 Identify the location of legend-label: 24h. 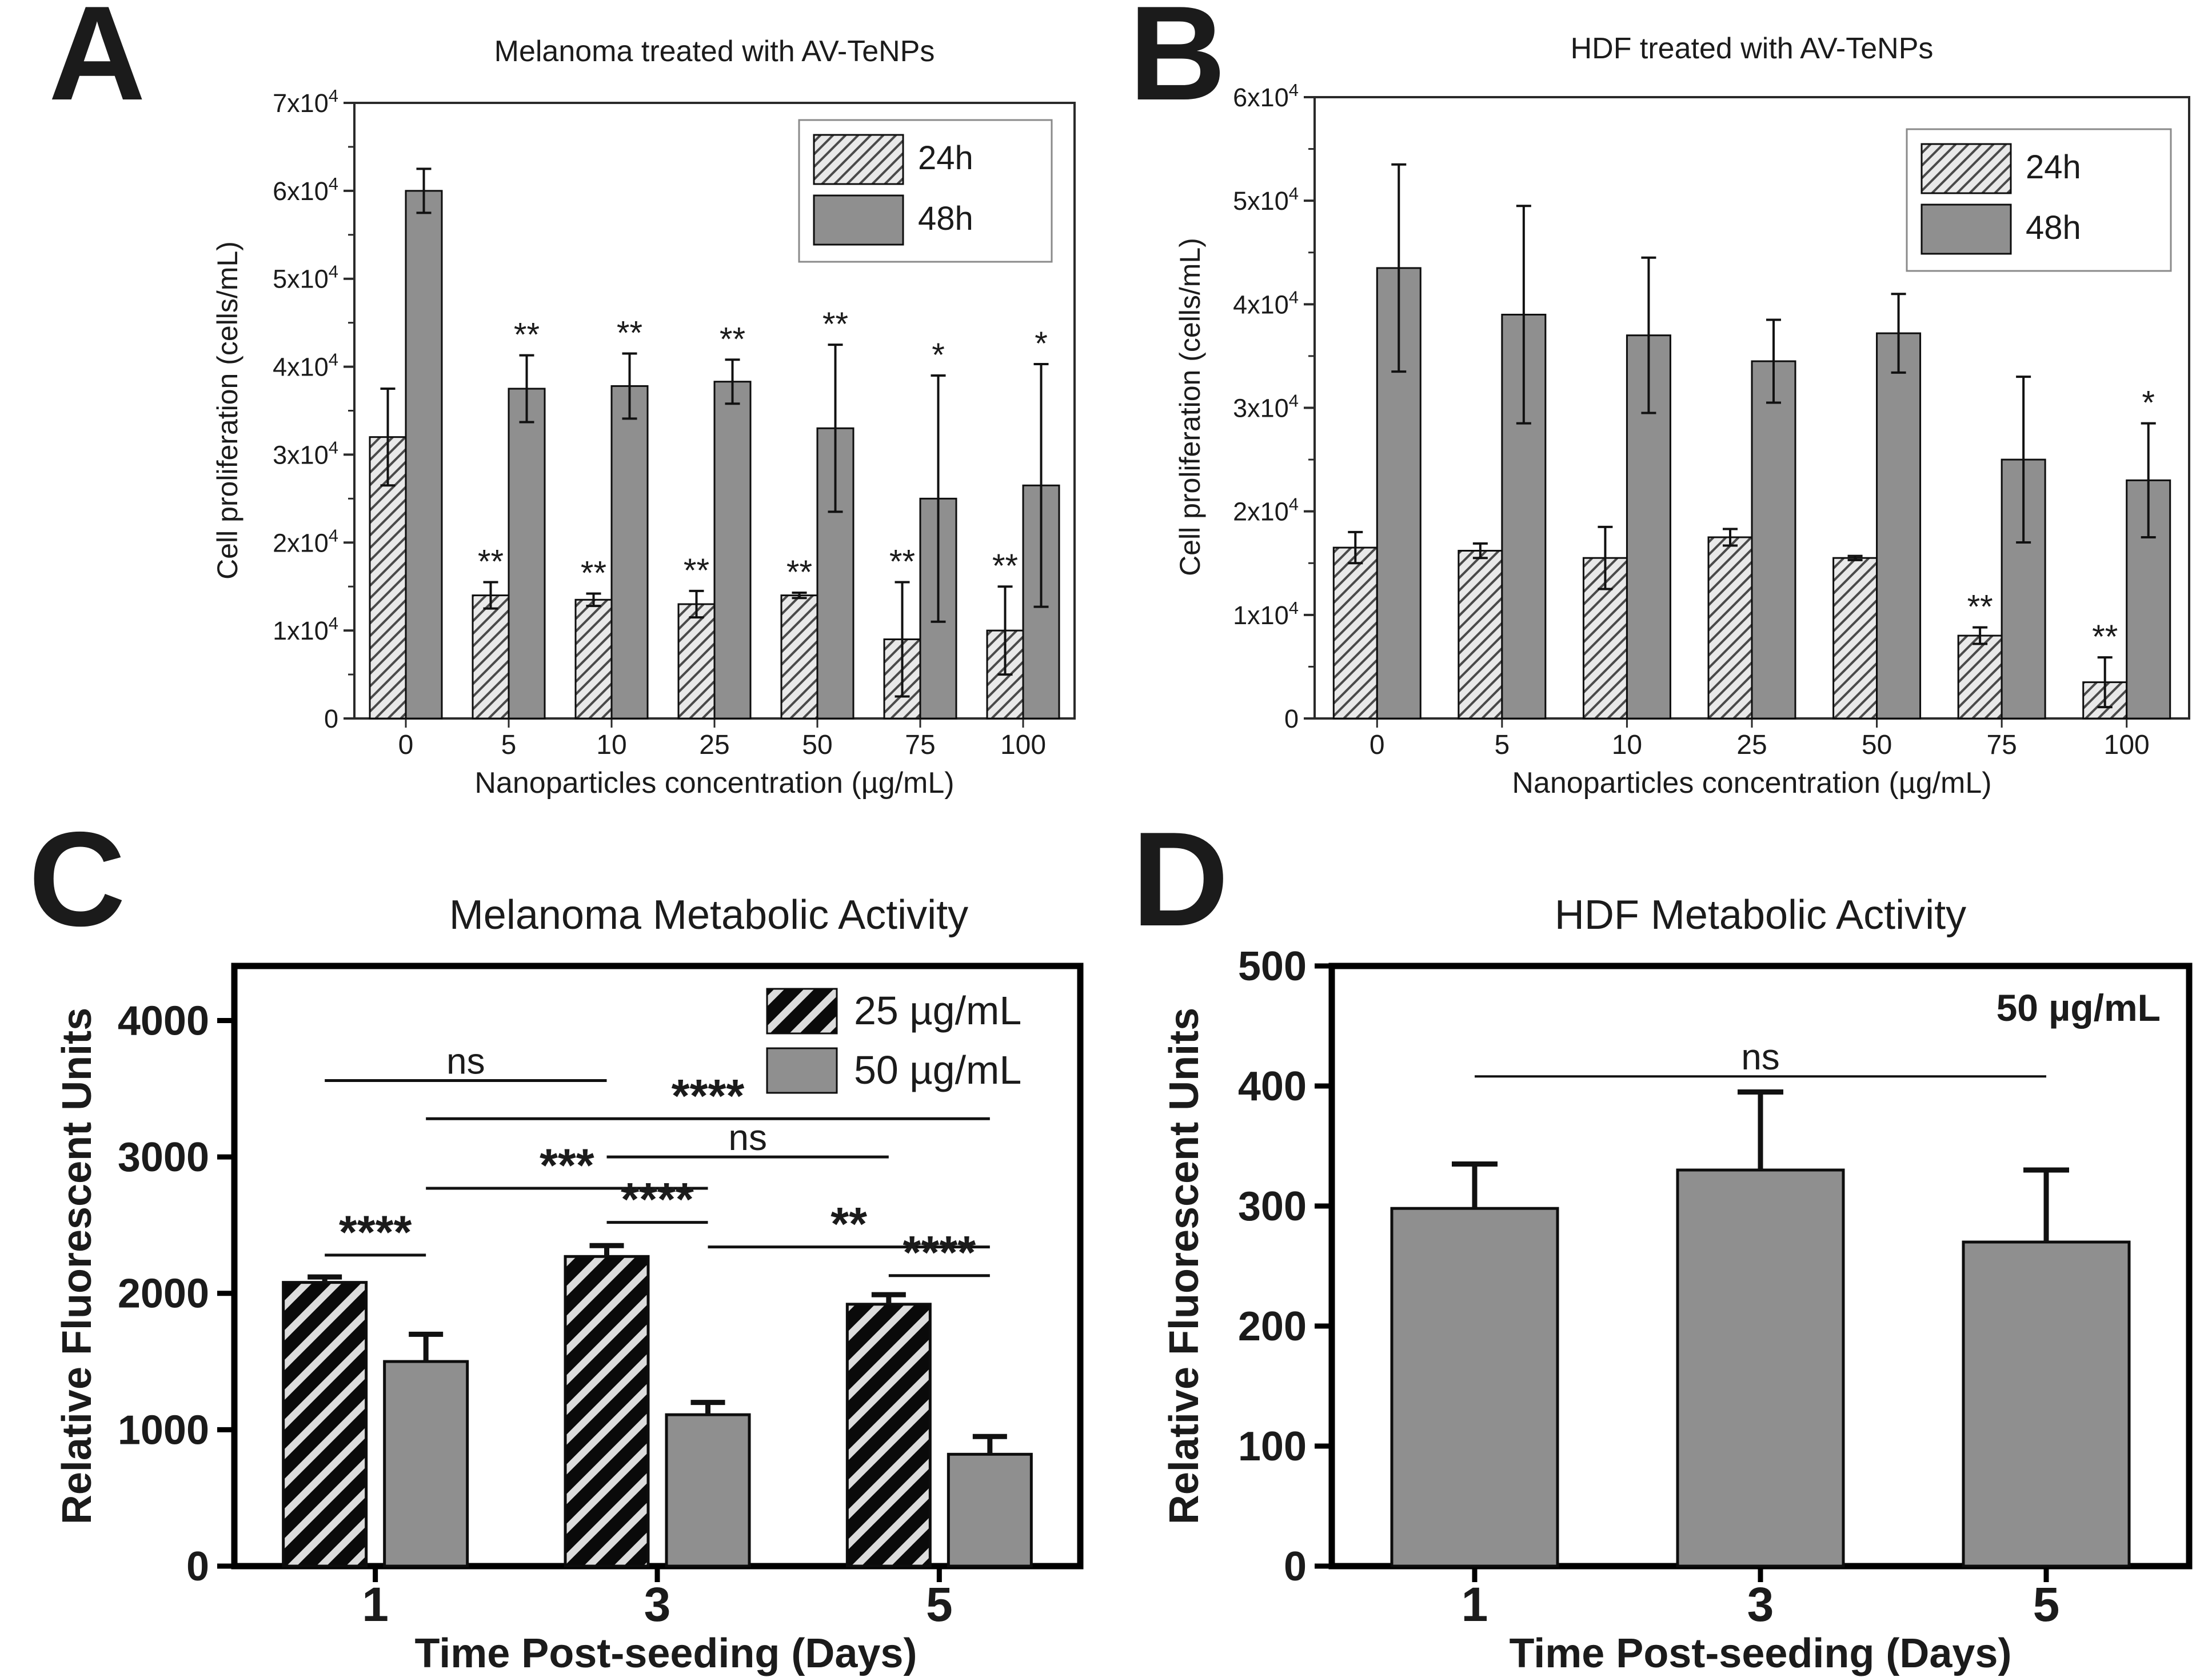
(945, 158).